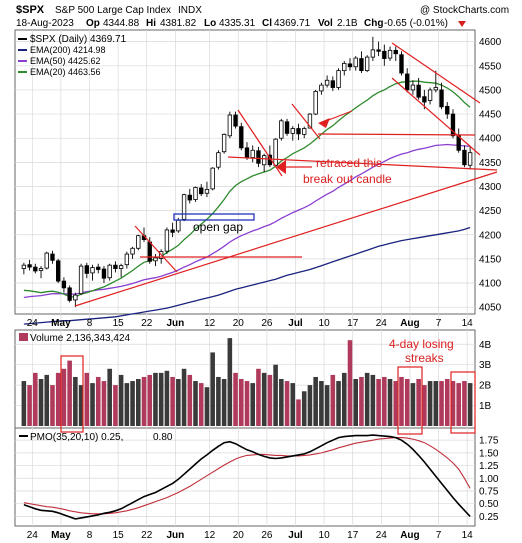 The height and width of the screenshot is (543, 522). I want to click on chart-watermark: @ StockCharts.com, so click(464, 10).